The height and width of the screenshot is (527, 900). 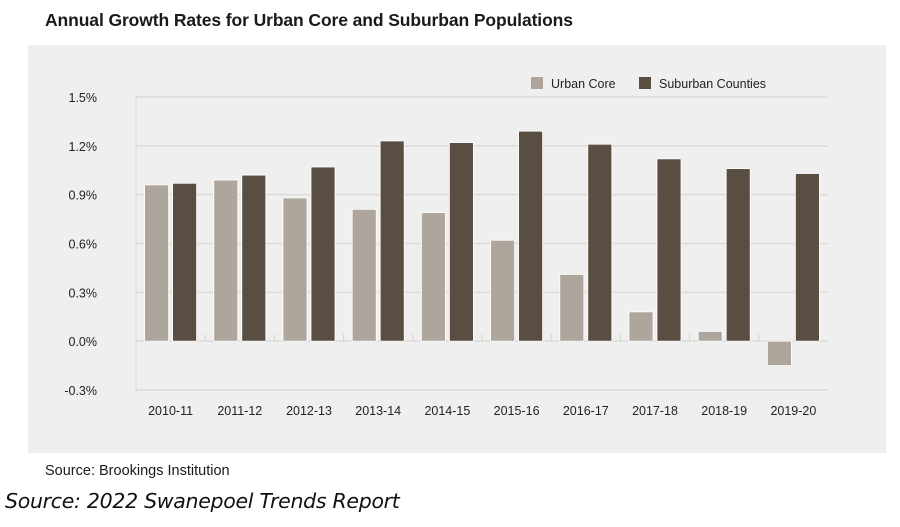 I want to click on y-tick-label: 1.2%, so click(x=83, y=147).